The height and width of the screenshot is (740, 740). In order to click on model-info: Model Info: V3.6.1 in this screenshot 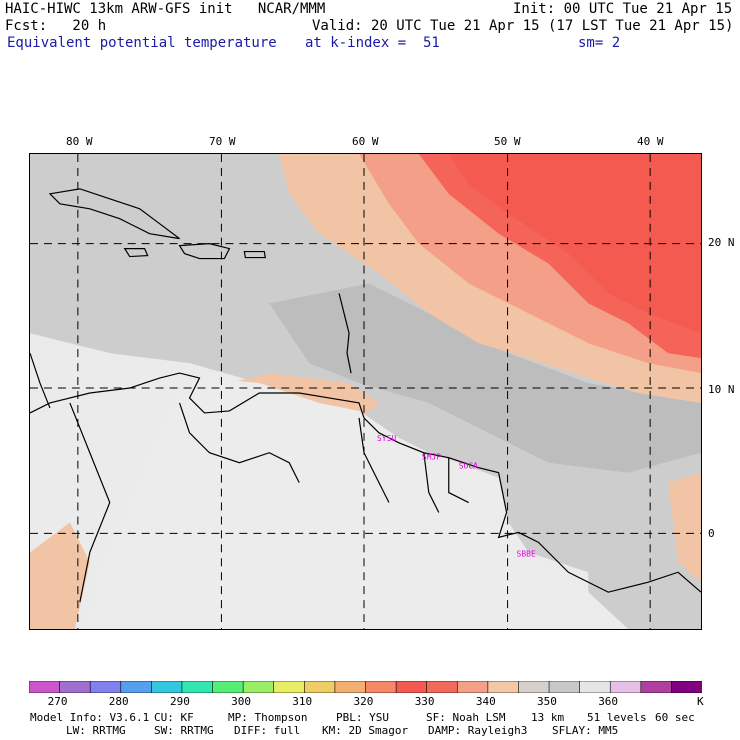, I will do `click(90, 717)`.